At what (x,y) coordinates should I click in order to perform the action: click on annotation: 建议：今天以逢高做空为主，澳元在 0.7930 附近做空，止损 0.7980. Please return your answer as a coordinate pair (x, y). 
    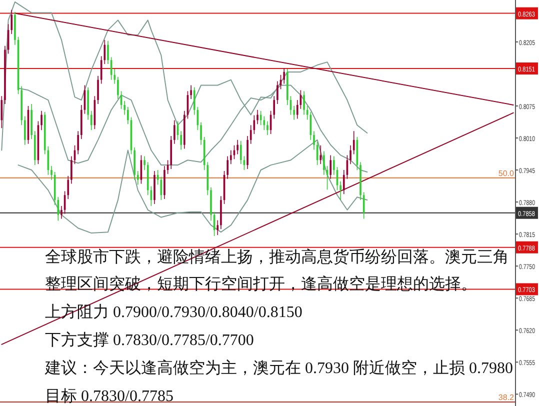
    Looking at the image, I should click on (278, 368).